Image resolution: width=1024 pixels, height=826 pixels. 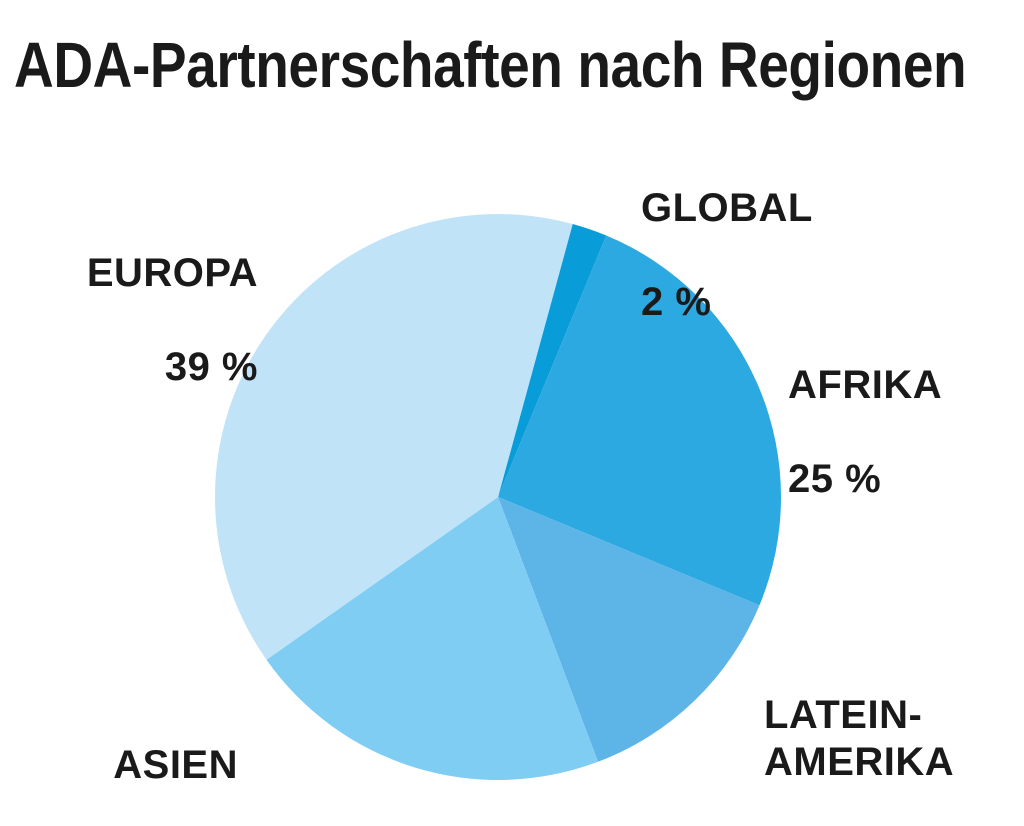 What do you see at coordinates (865, 432) in the screenshot?
I see `slice-label-afrika: AFRIKA 25 %` at bounding box center [865, 432].